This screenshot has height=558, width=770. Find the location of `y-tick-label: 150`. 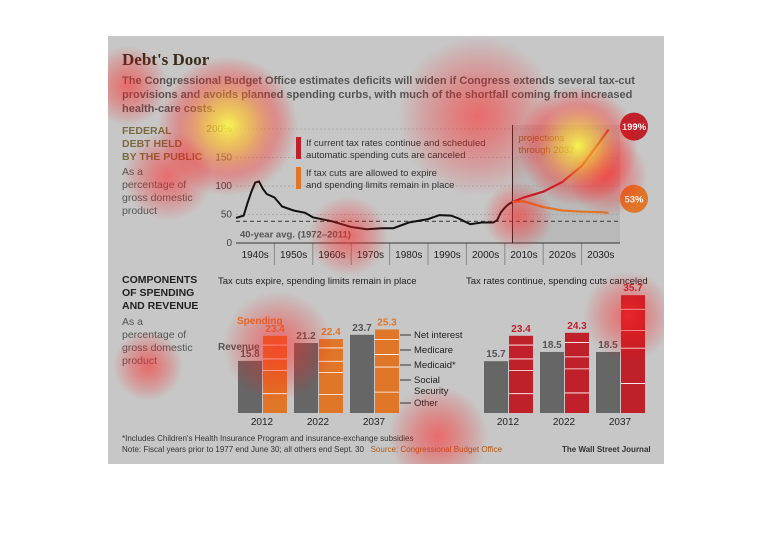

y-tick-label: 150 is located at coordinates (223, 158).